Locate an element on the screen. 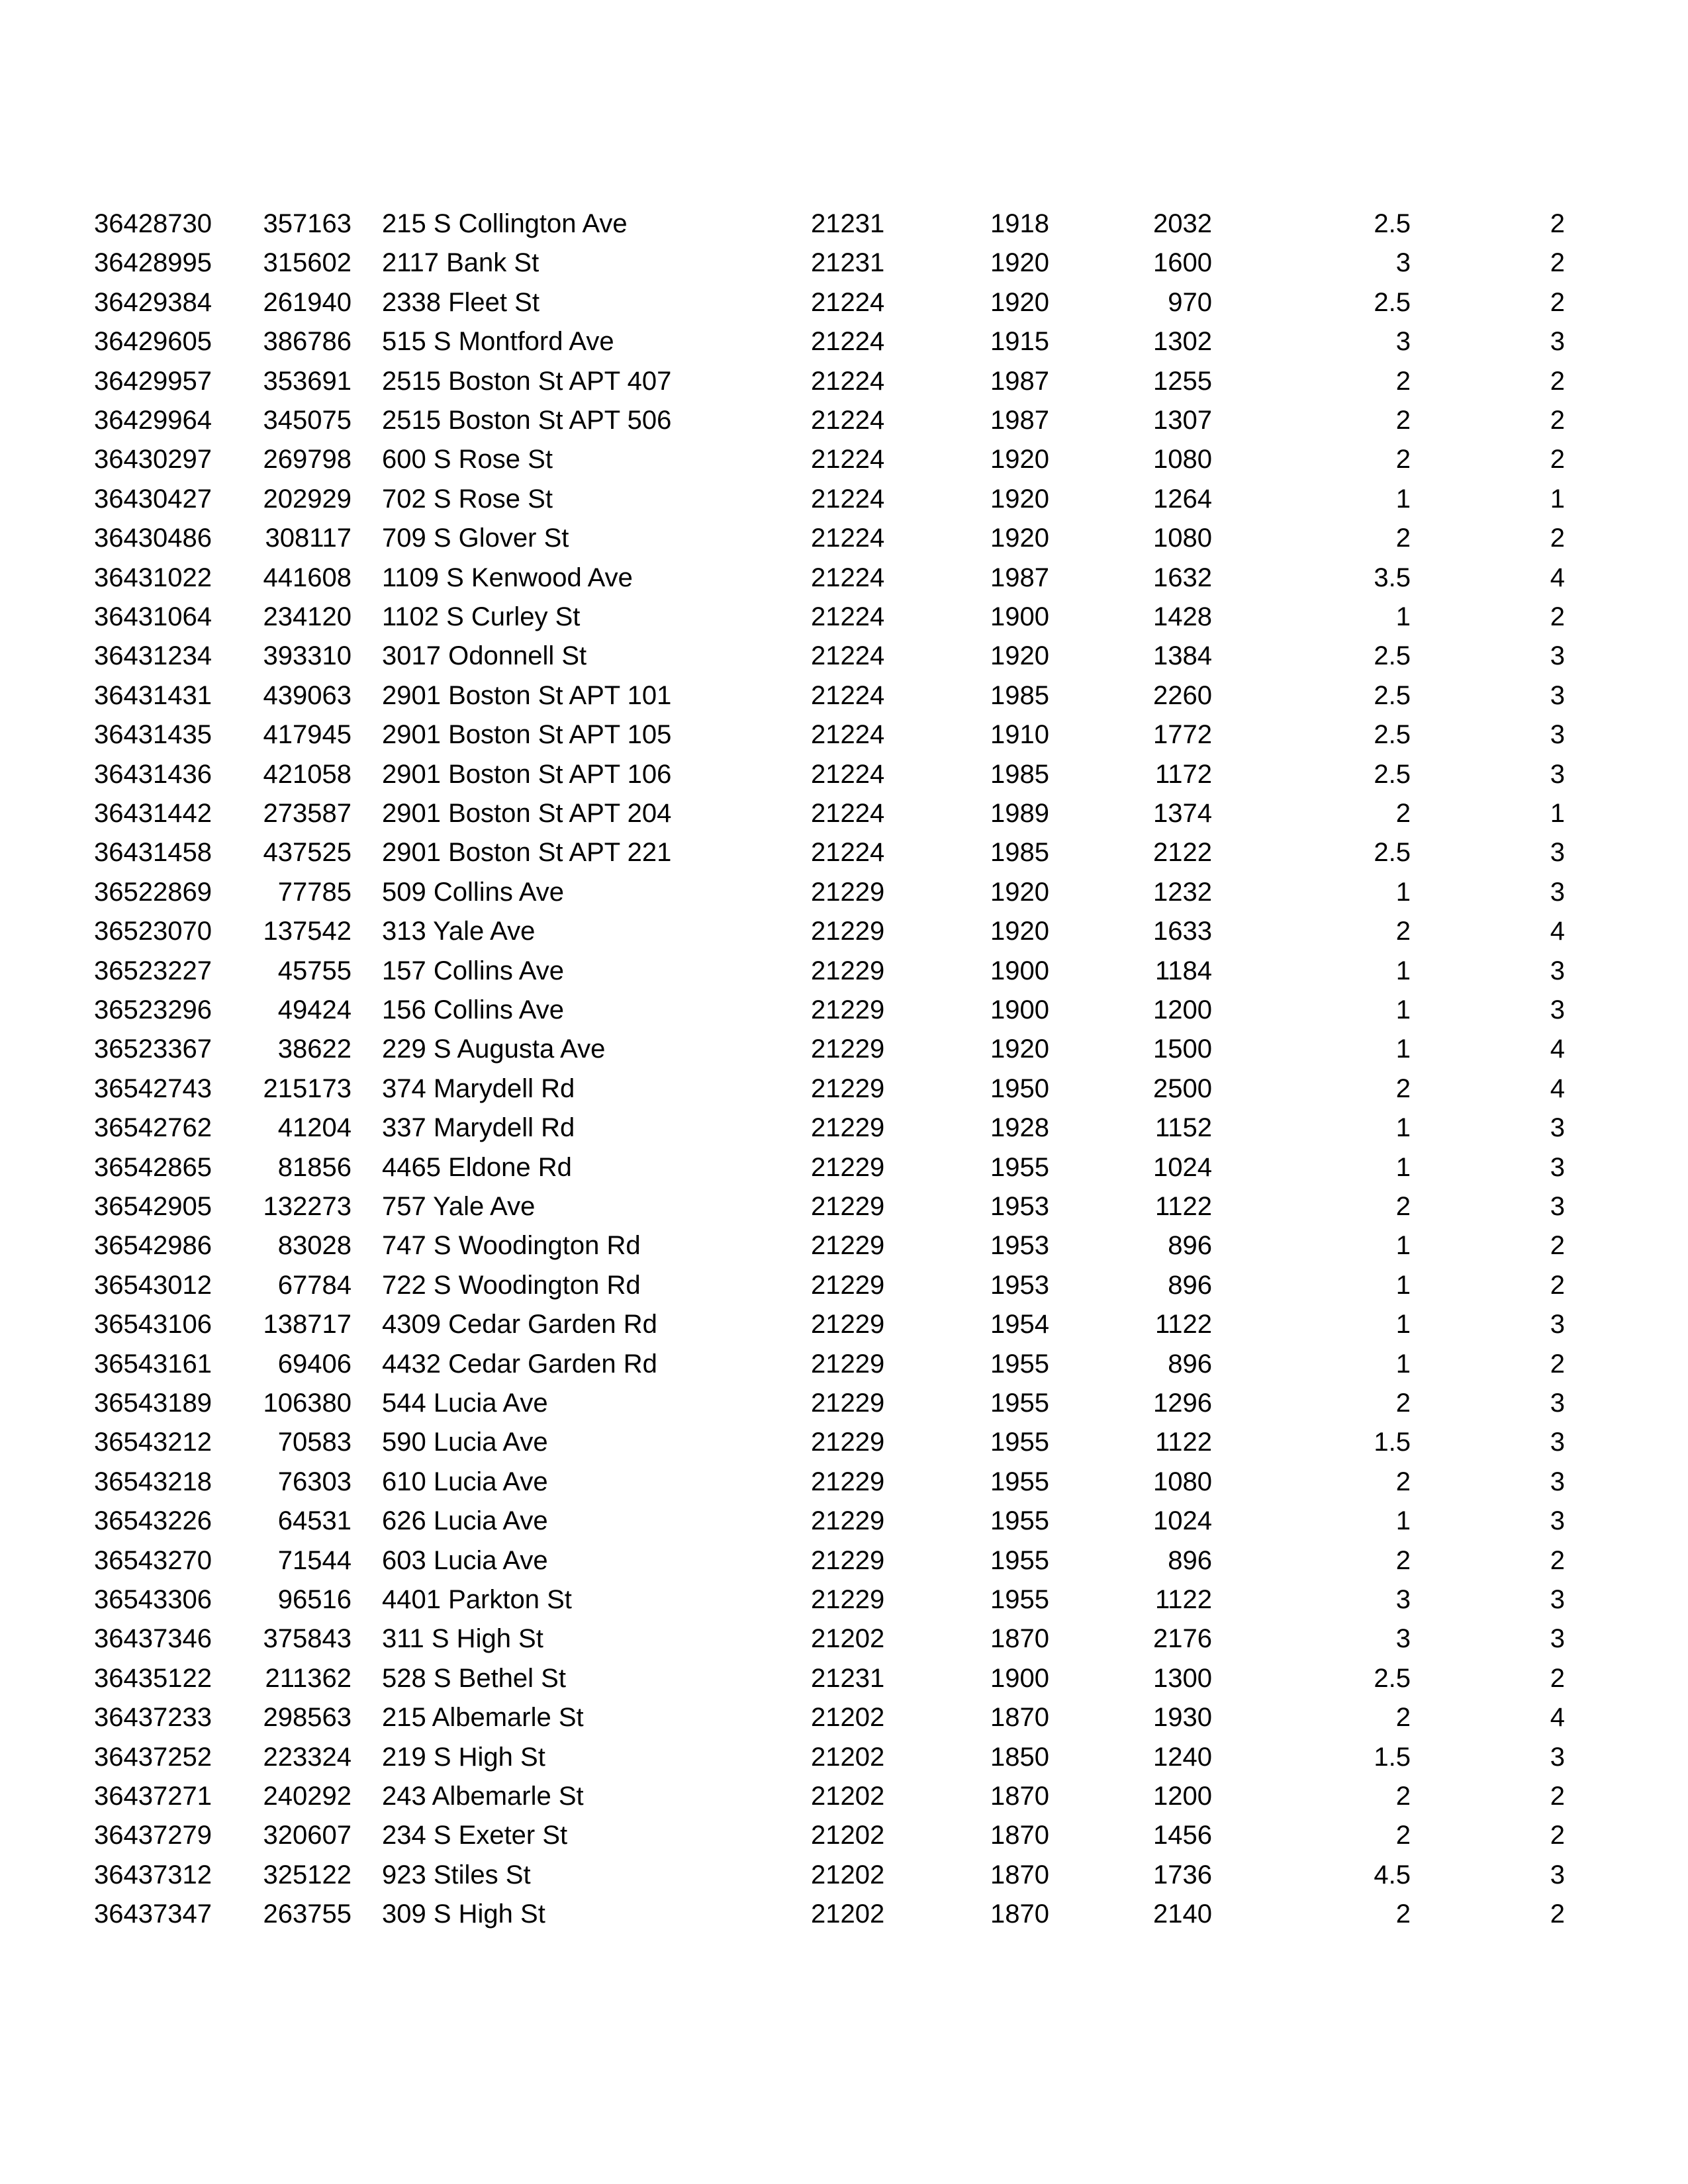  address-cell: 2515 Boston St APT 506 is located at coordinates (527, 420).